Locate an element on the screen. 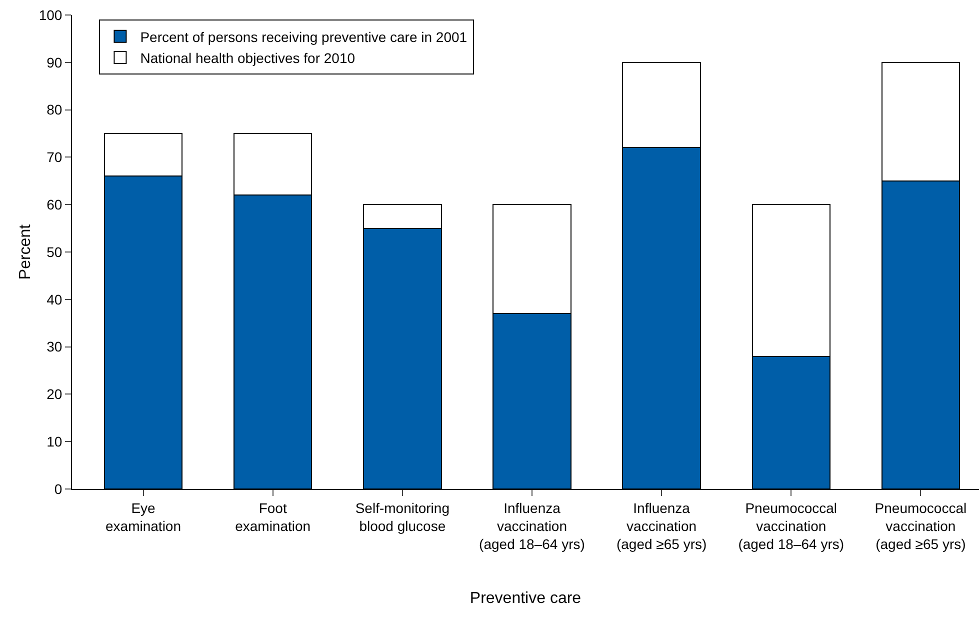  y-axis-title: Percent is located at coordinates (25, 252).